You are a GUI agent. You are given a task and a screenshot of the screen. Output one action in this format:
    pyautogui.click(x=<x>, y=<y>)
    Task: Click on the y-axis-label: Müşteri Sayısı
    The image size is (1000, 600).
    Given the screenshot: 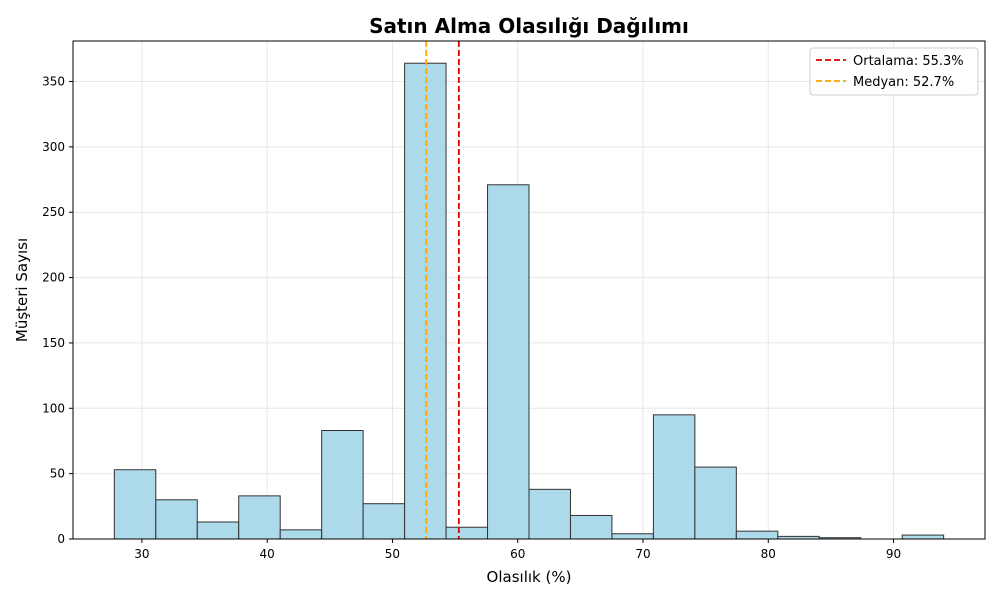 What is the action you would take?
    pyautogui.click(x=22, y=290)
    